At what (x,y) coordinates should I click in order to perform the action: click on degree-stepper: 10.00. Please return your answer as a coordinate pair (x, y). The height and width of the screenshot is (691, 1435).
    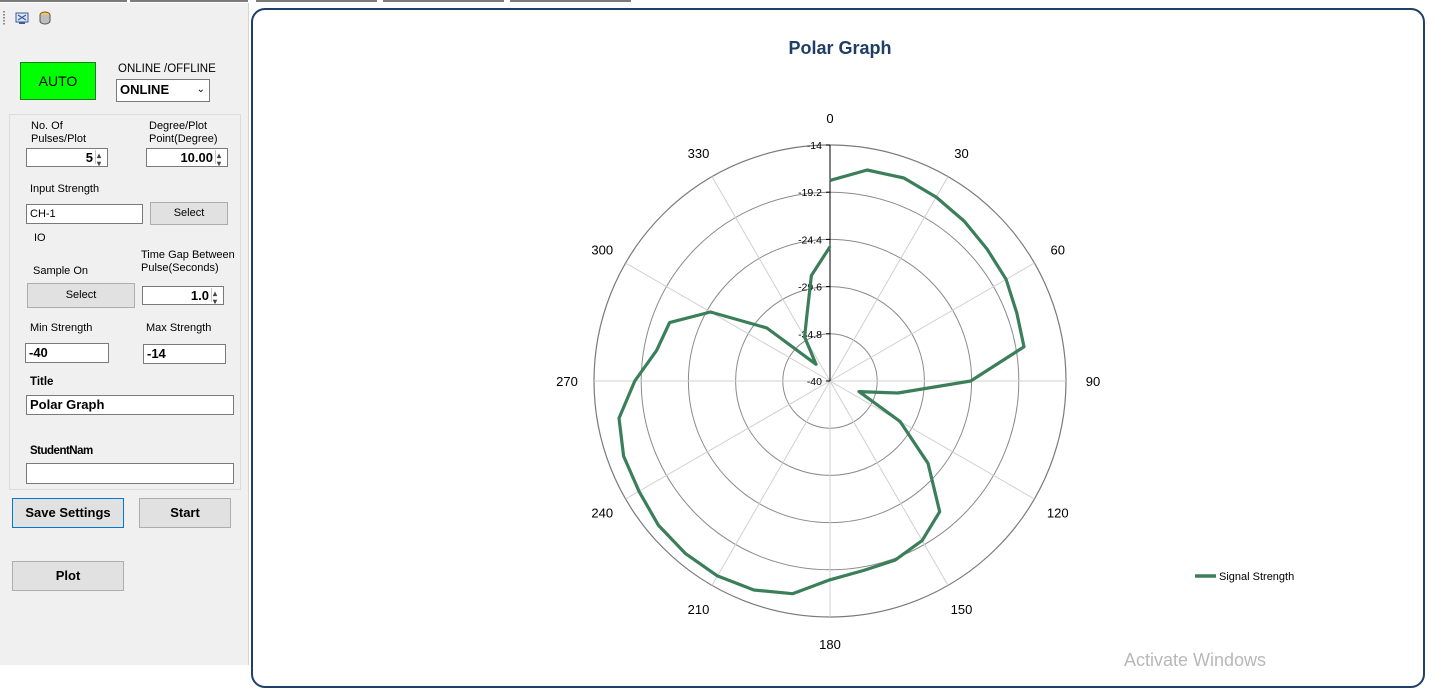
    Looking at the image, I should click on (187, 160).